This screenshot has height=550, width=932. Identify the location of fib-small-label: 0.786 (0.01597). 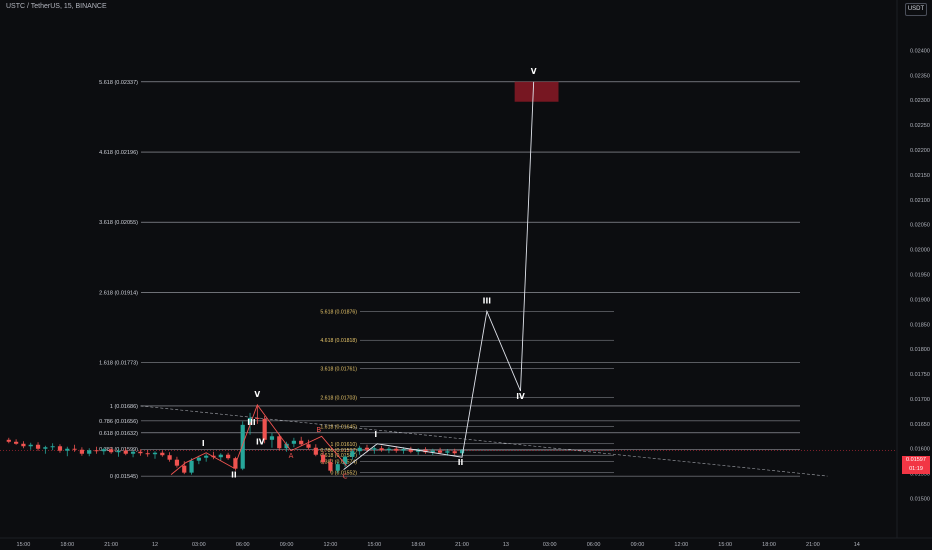
(338, 451).